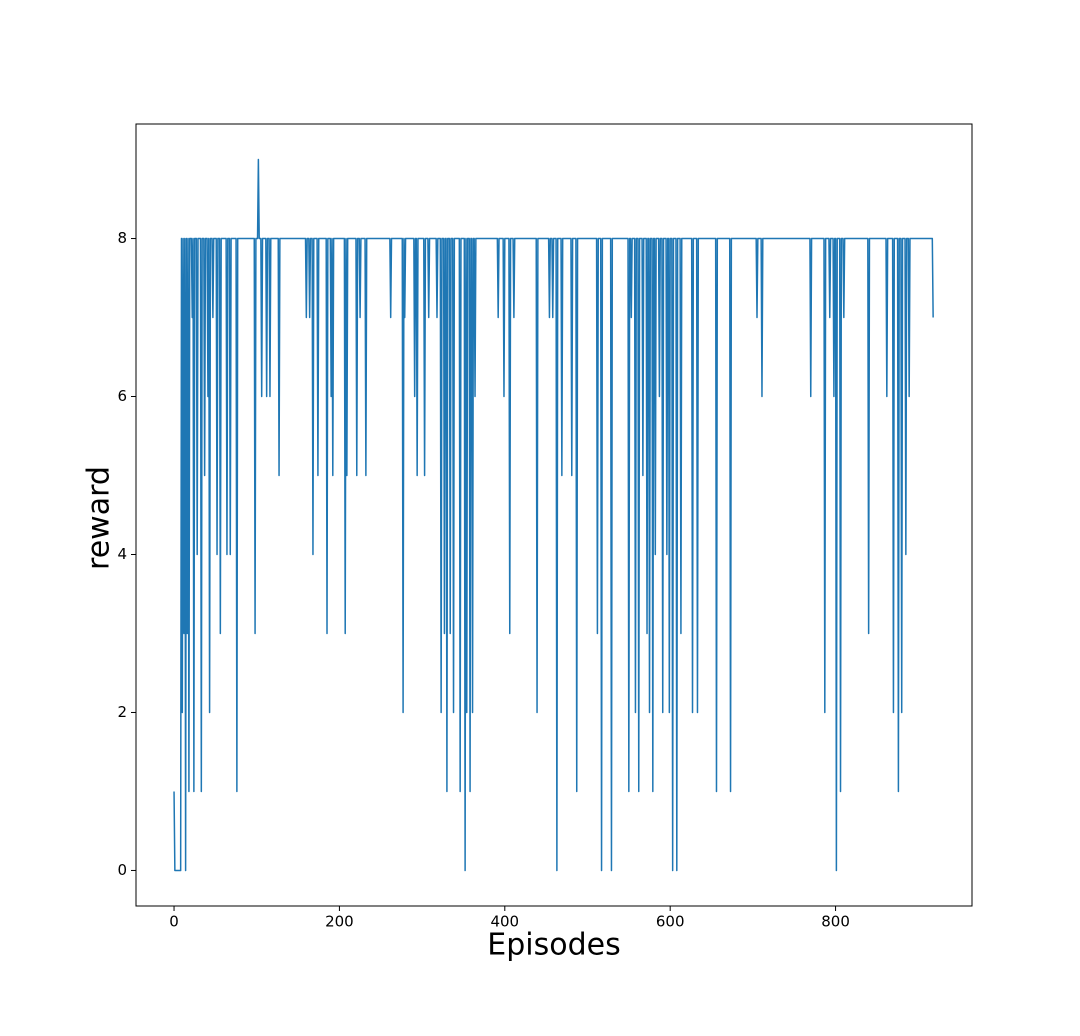  Describe the element at coordinates (670, 922) in the screenshot. I see `x-tick-label: 600` at that location.